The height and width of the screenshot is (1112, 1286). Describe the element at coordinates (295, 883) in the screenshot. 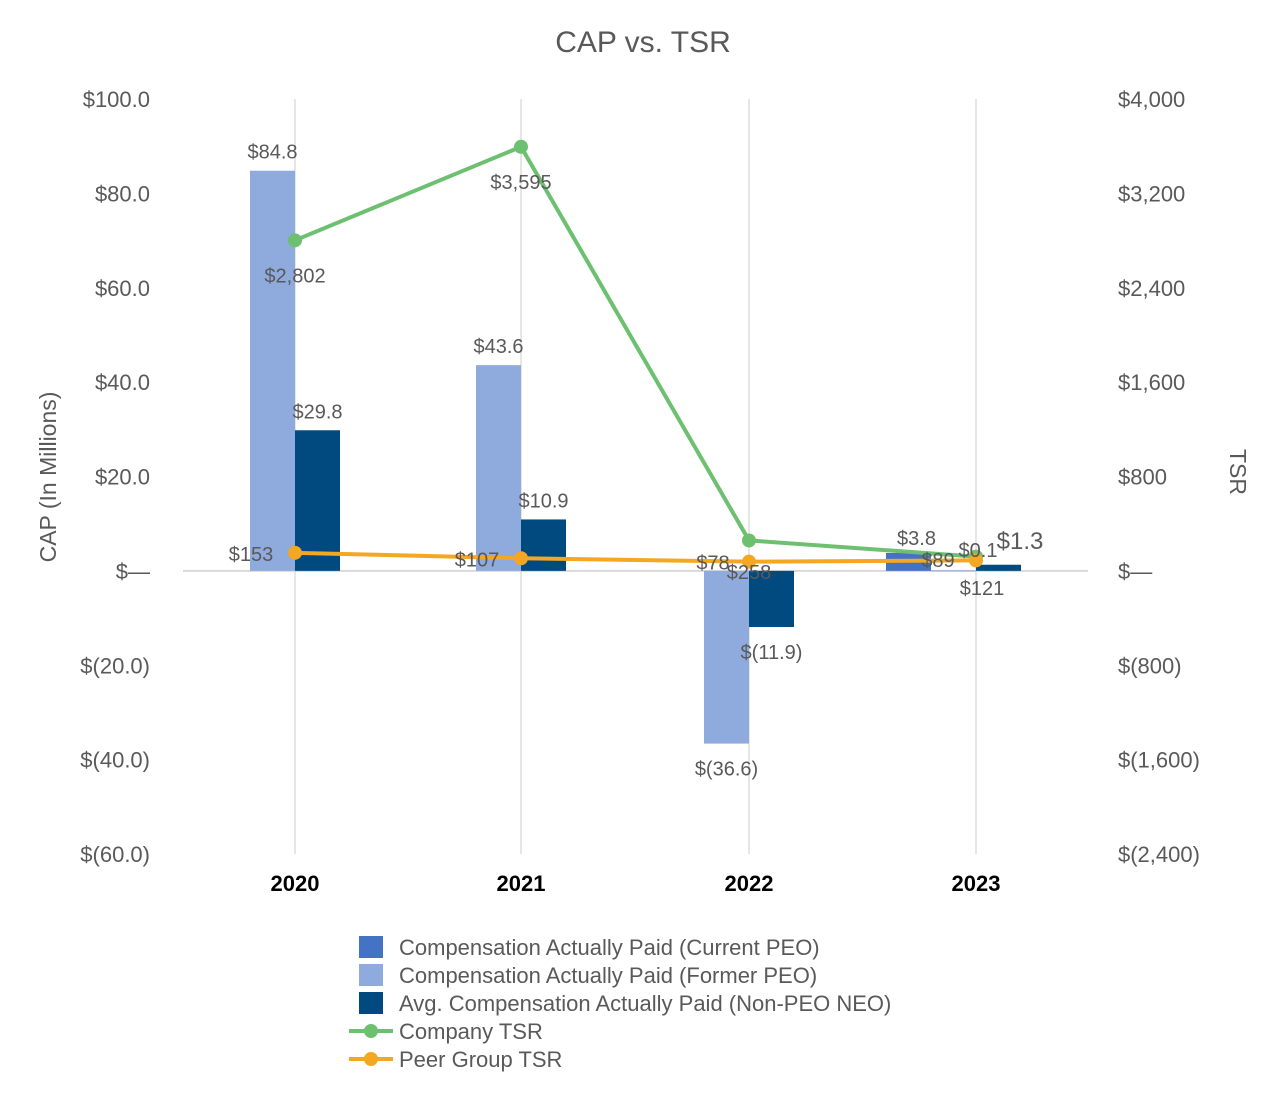

I see `x-tick-label-2020: 2020` at that location.